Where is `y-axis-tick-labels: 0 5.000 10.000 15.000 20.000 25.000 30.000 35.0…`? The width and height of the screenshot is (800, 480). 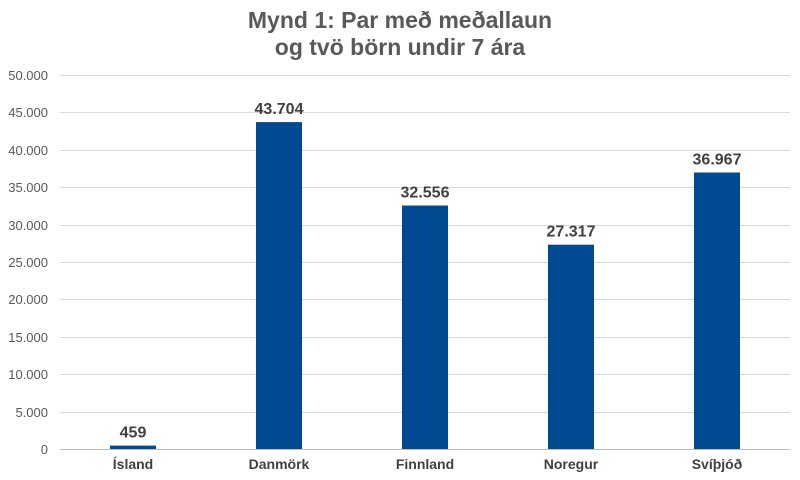
y-axis-tick-labels: 0 5.000 10.000 15.000 20.000 25.000 30.000 35.0… is located at coordinates (28, 262).